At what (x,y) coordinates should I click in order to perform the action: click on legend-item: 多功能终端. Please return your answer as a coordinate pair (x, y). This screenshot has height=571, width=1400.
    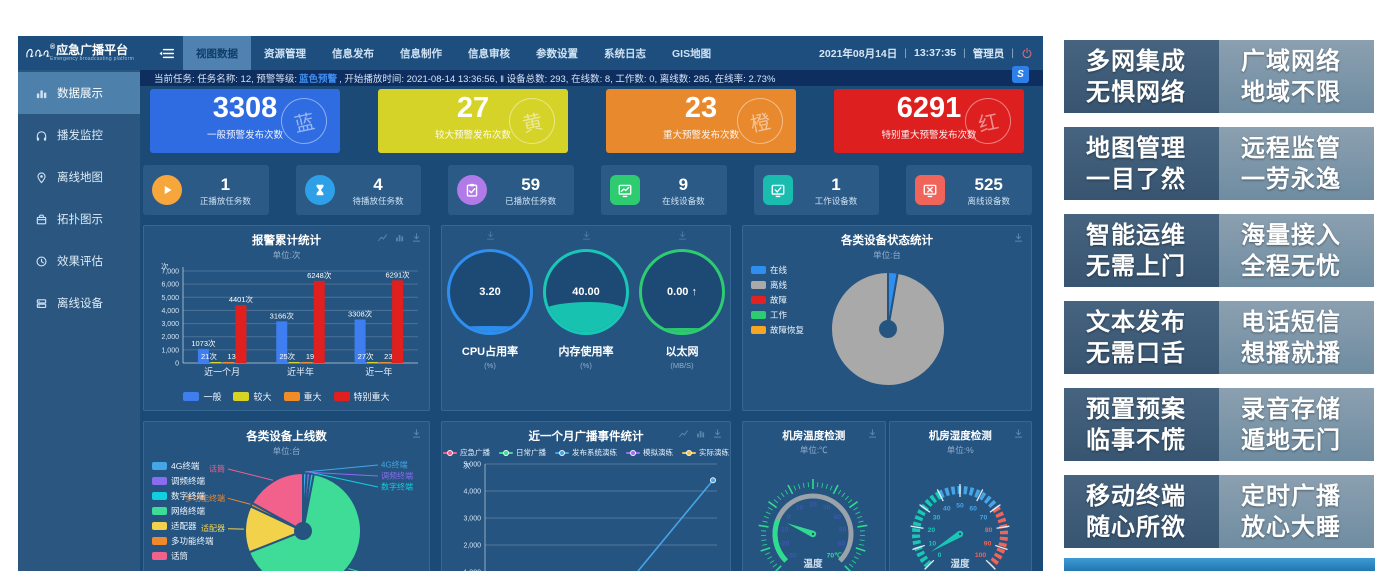
    Looking at the image, I should click on (183, 541).